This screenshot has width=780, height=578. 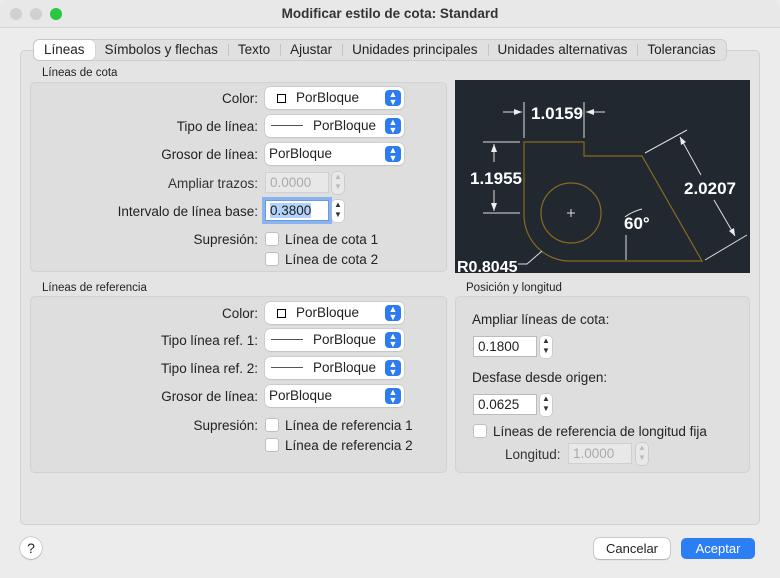 I want to click on cancel-button: Cancelar, so click(x=632, y=548).